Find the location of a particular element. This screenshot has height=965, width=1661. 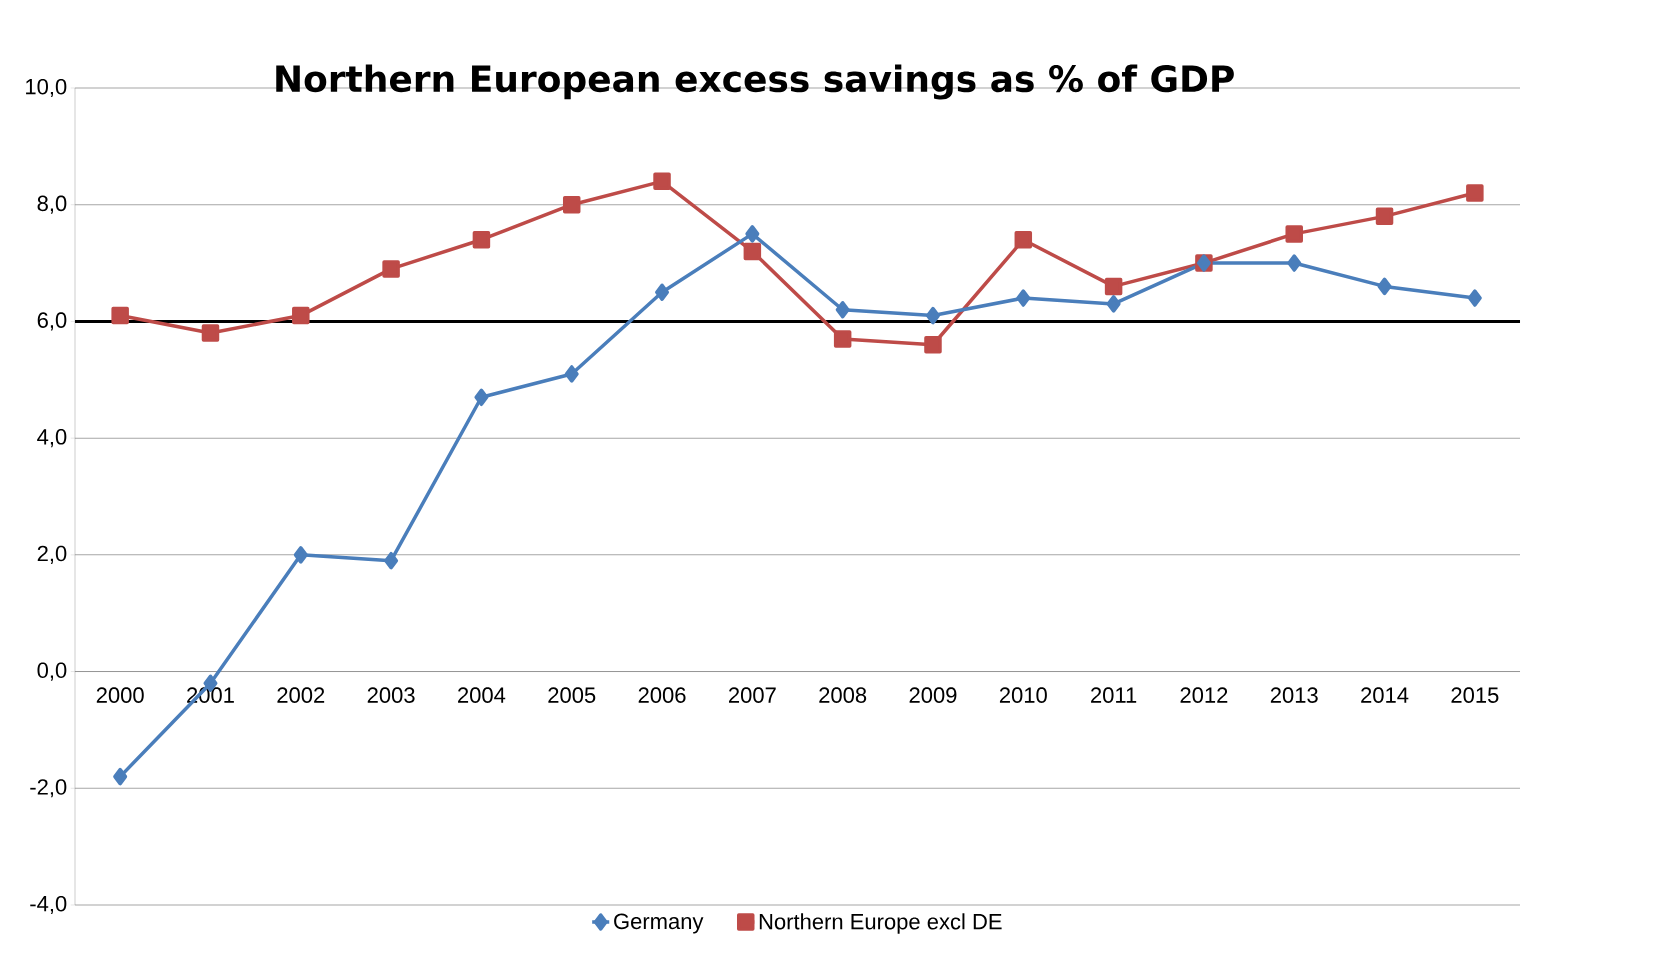

x-tick-label: 2010 is located at coordinates (1023, 695).